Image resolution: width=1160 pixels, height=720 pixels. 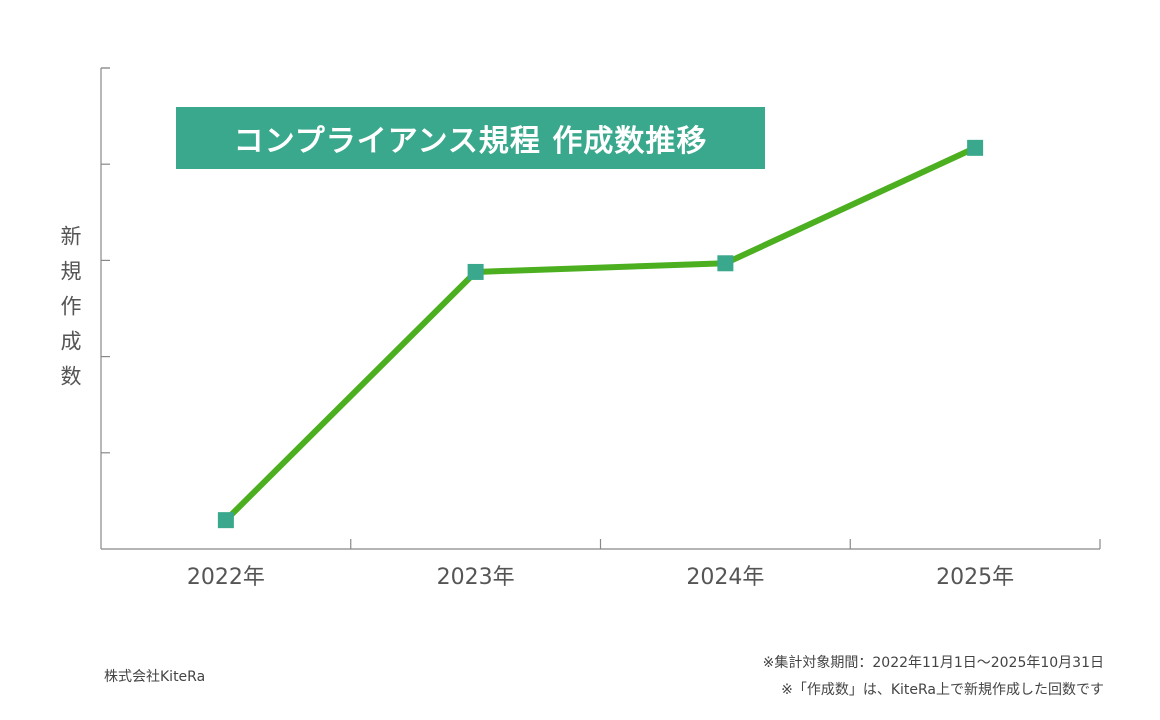 I want to click on y-ticks, so click(x=105, y=260).